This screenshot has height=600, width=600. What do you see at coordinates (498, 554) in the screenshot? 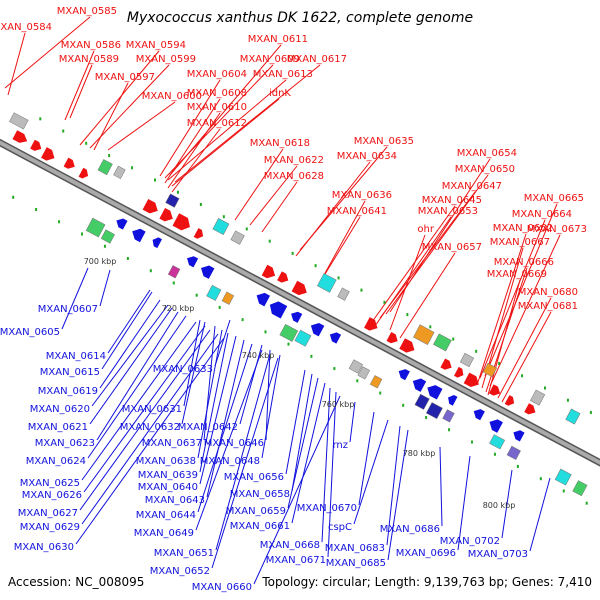
I see `reverse-gene-label: MXAN_0703` at bounding box center [498, 554].